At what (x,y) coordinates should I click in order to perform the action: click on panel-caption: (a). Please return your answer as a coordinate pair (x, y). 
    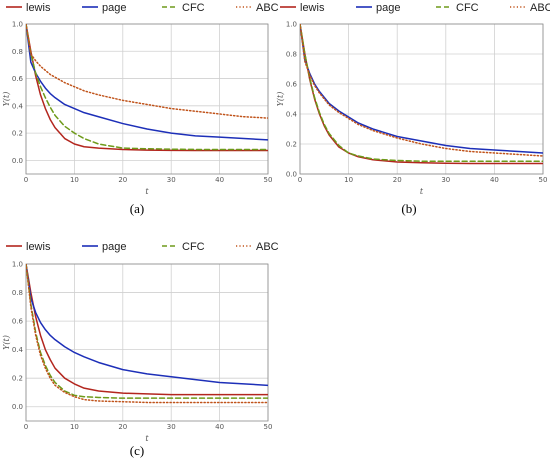
    Looking at the image, I should click on (137, 208).